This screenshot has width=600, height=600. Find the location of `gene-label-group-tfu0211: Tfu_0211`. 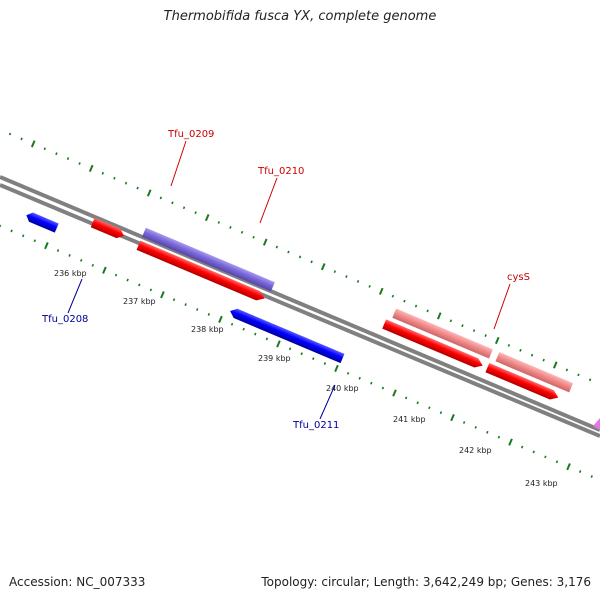

gene-label-group-tfu0211: Tfu_0211 is located at coordinates (315, 407).